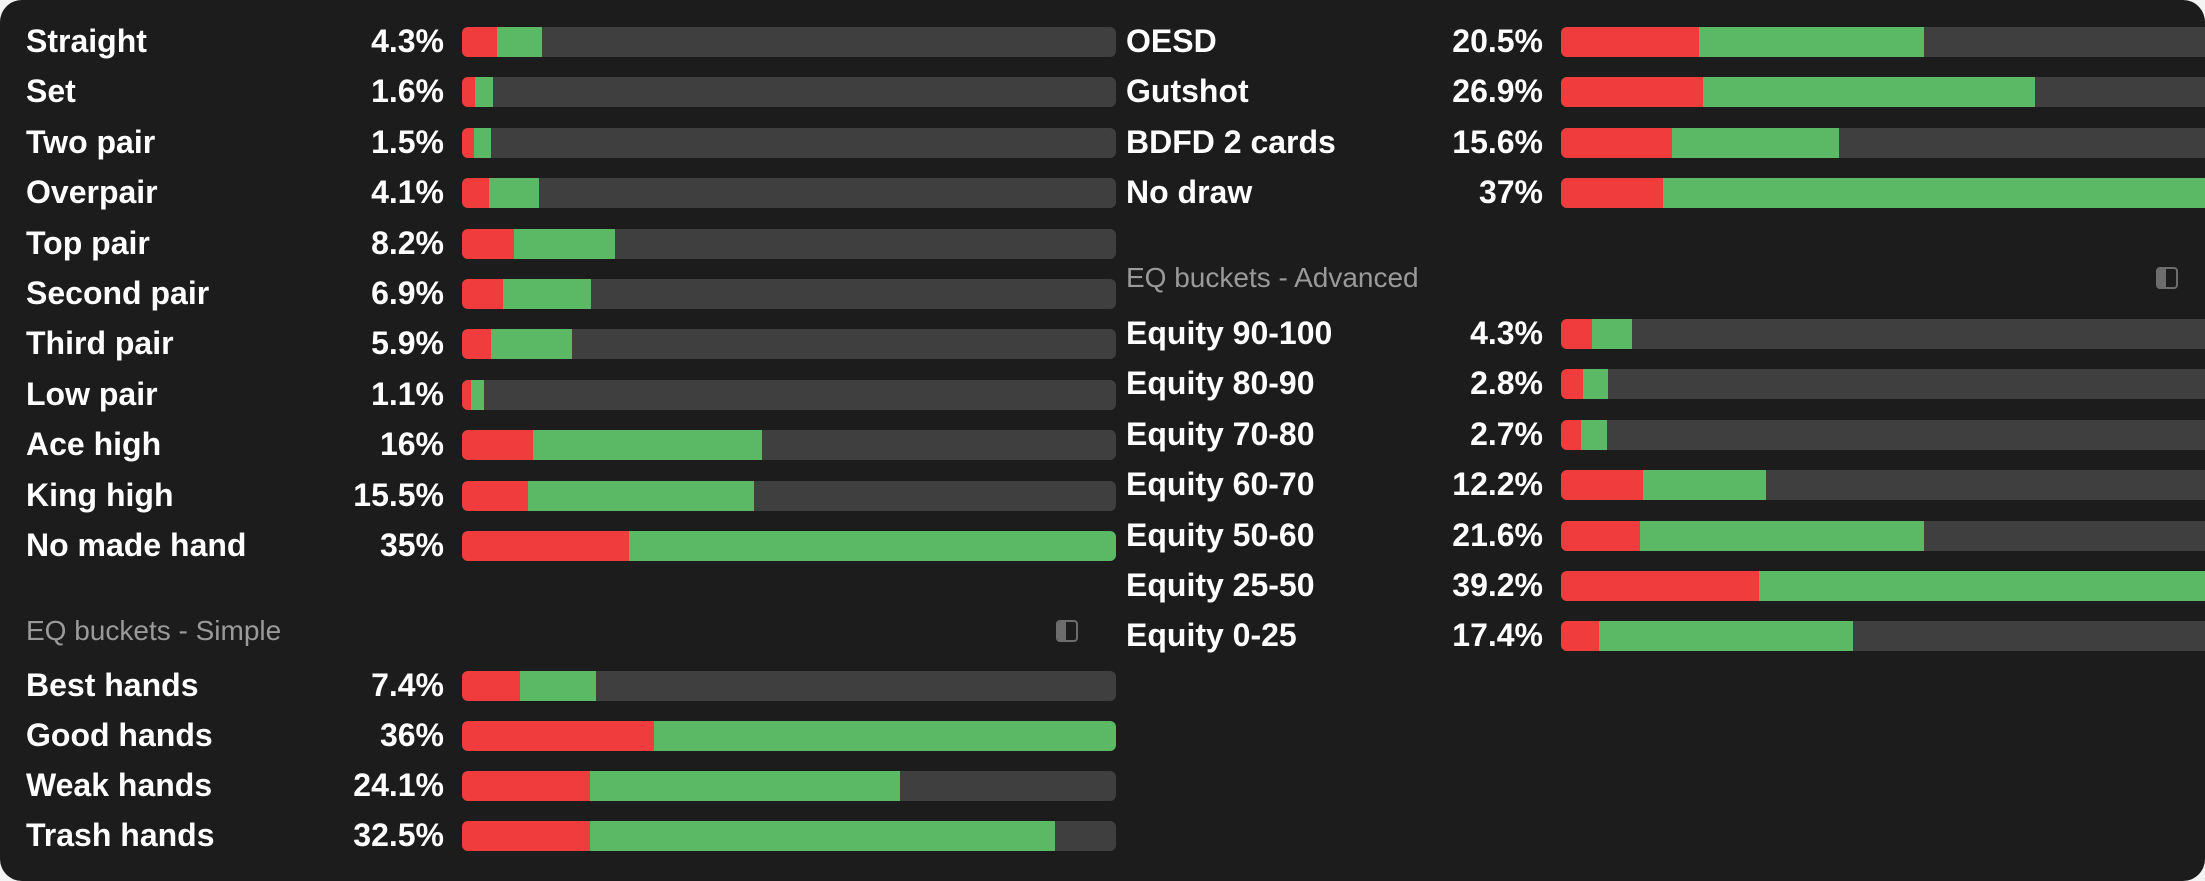  I want to click on row-percentage: 1.5%, so click(407, 141).